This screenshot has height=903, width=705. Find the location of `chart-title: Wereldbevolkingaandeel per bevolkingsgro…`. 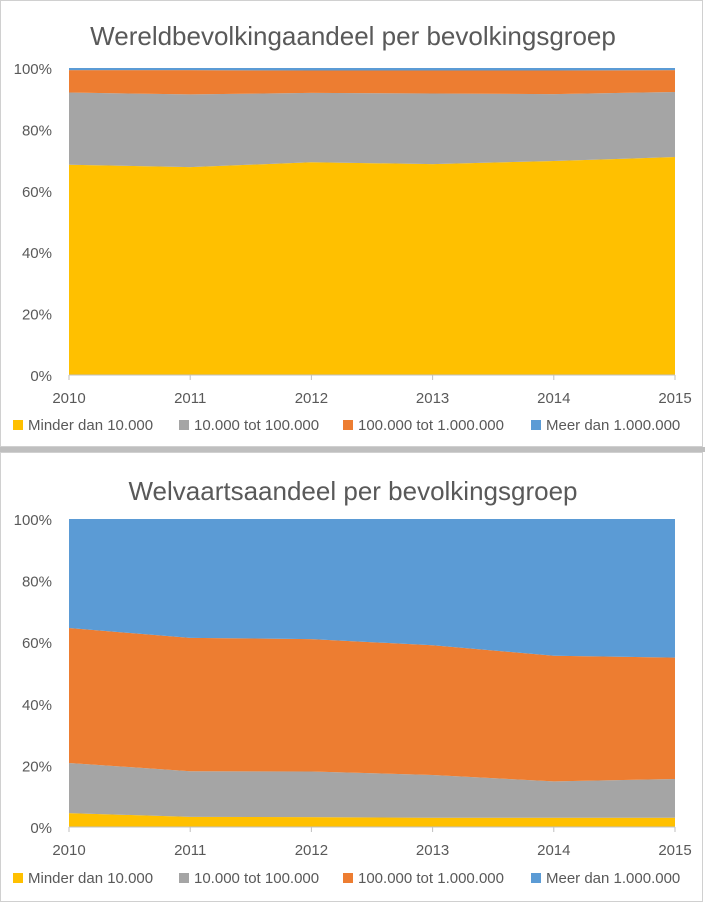

chart-title: Wereldbevolkingaandeel per bevolkingsgro… is located at coordinates (353, 36).